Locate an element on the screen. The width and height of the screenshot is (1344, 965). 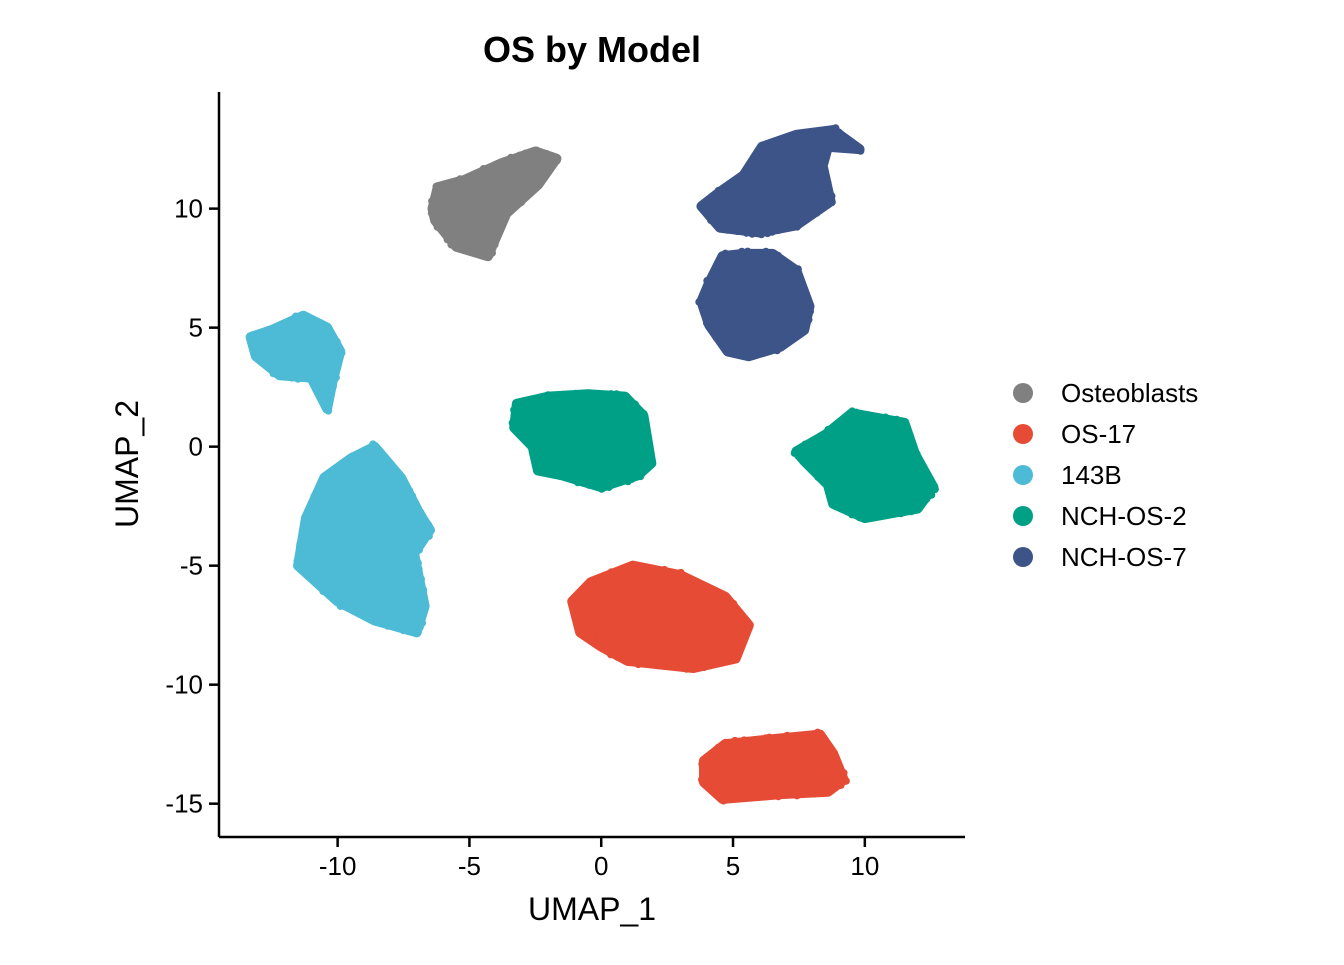
x-tick-label: 0 is located at coordinates (601, 866).